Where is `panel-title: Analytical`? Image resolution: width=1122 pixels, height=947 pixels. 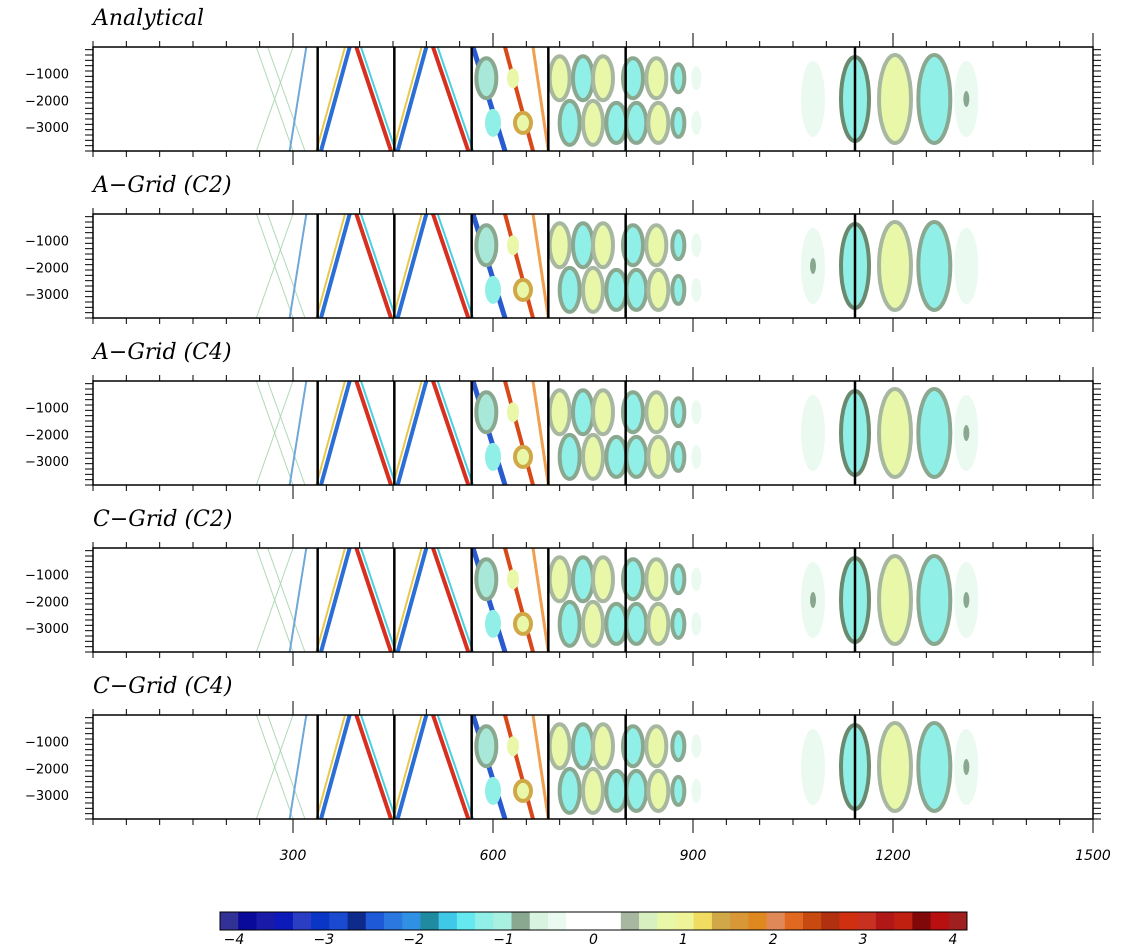
panel-title: Analytical is located at coordinates (147, 18).